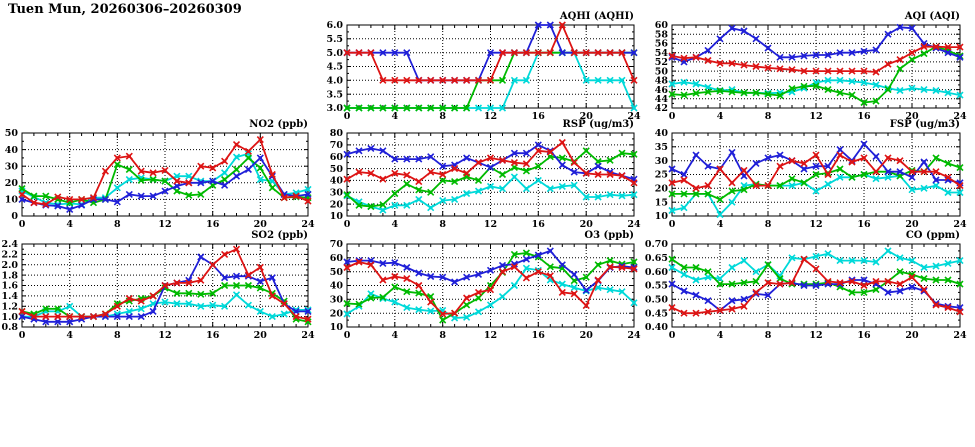 Image resolution: width=975 pixels, height=447 pixels. What do you see at coordinates (657, 272) in the screenshot?
I see `svg-text: 0.60` at bounding box center [657, 272].